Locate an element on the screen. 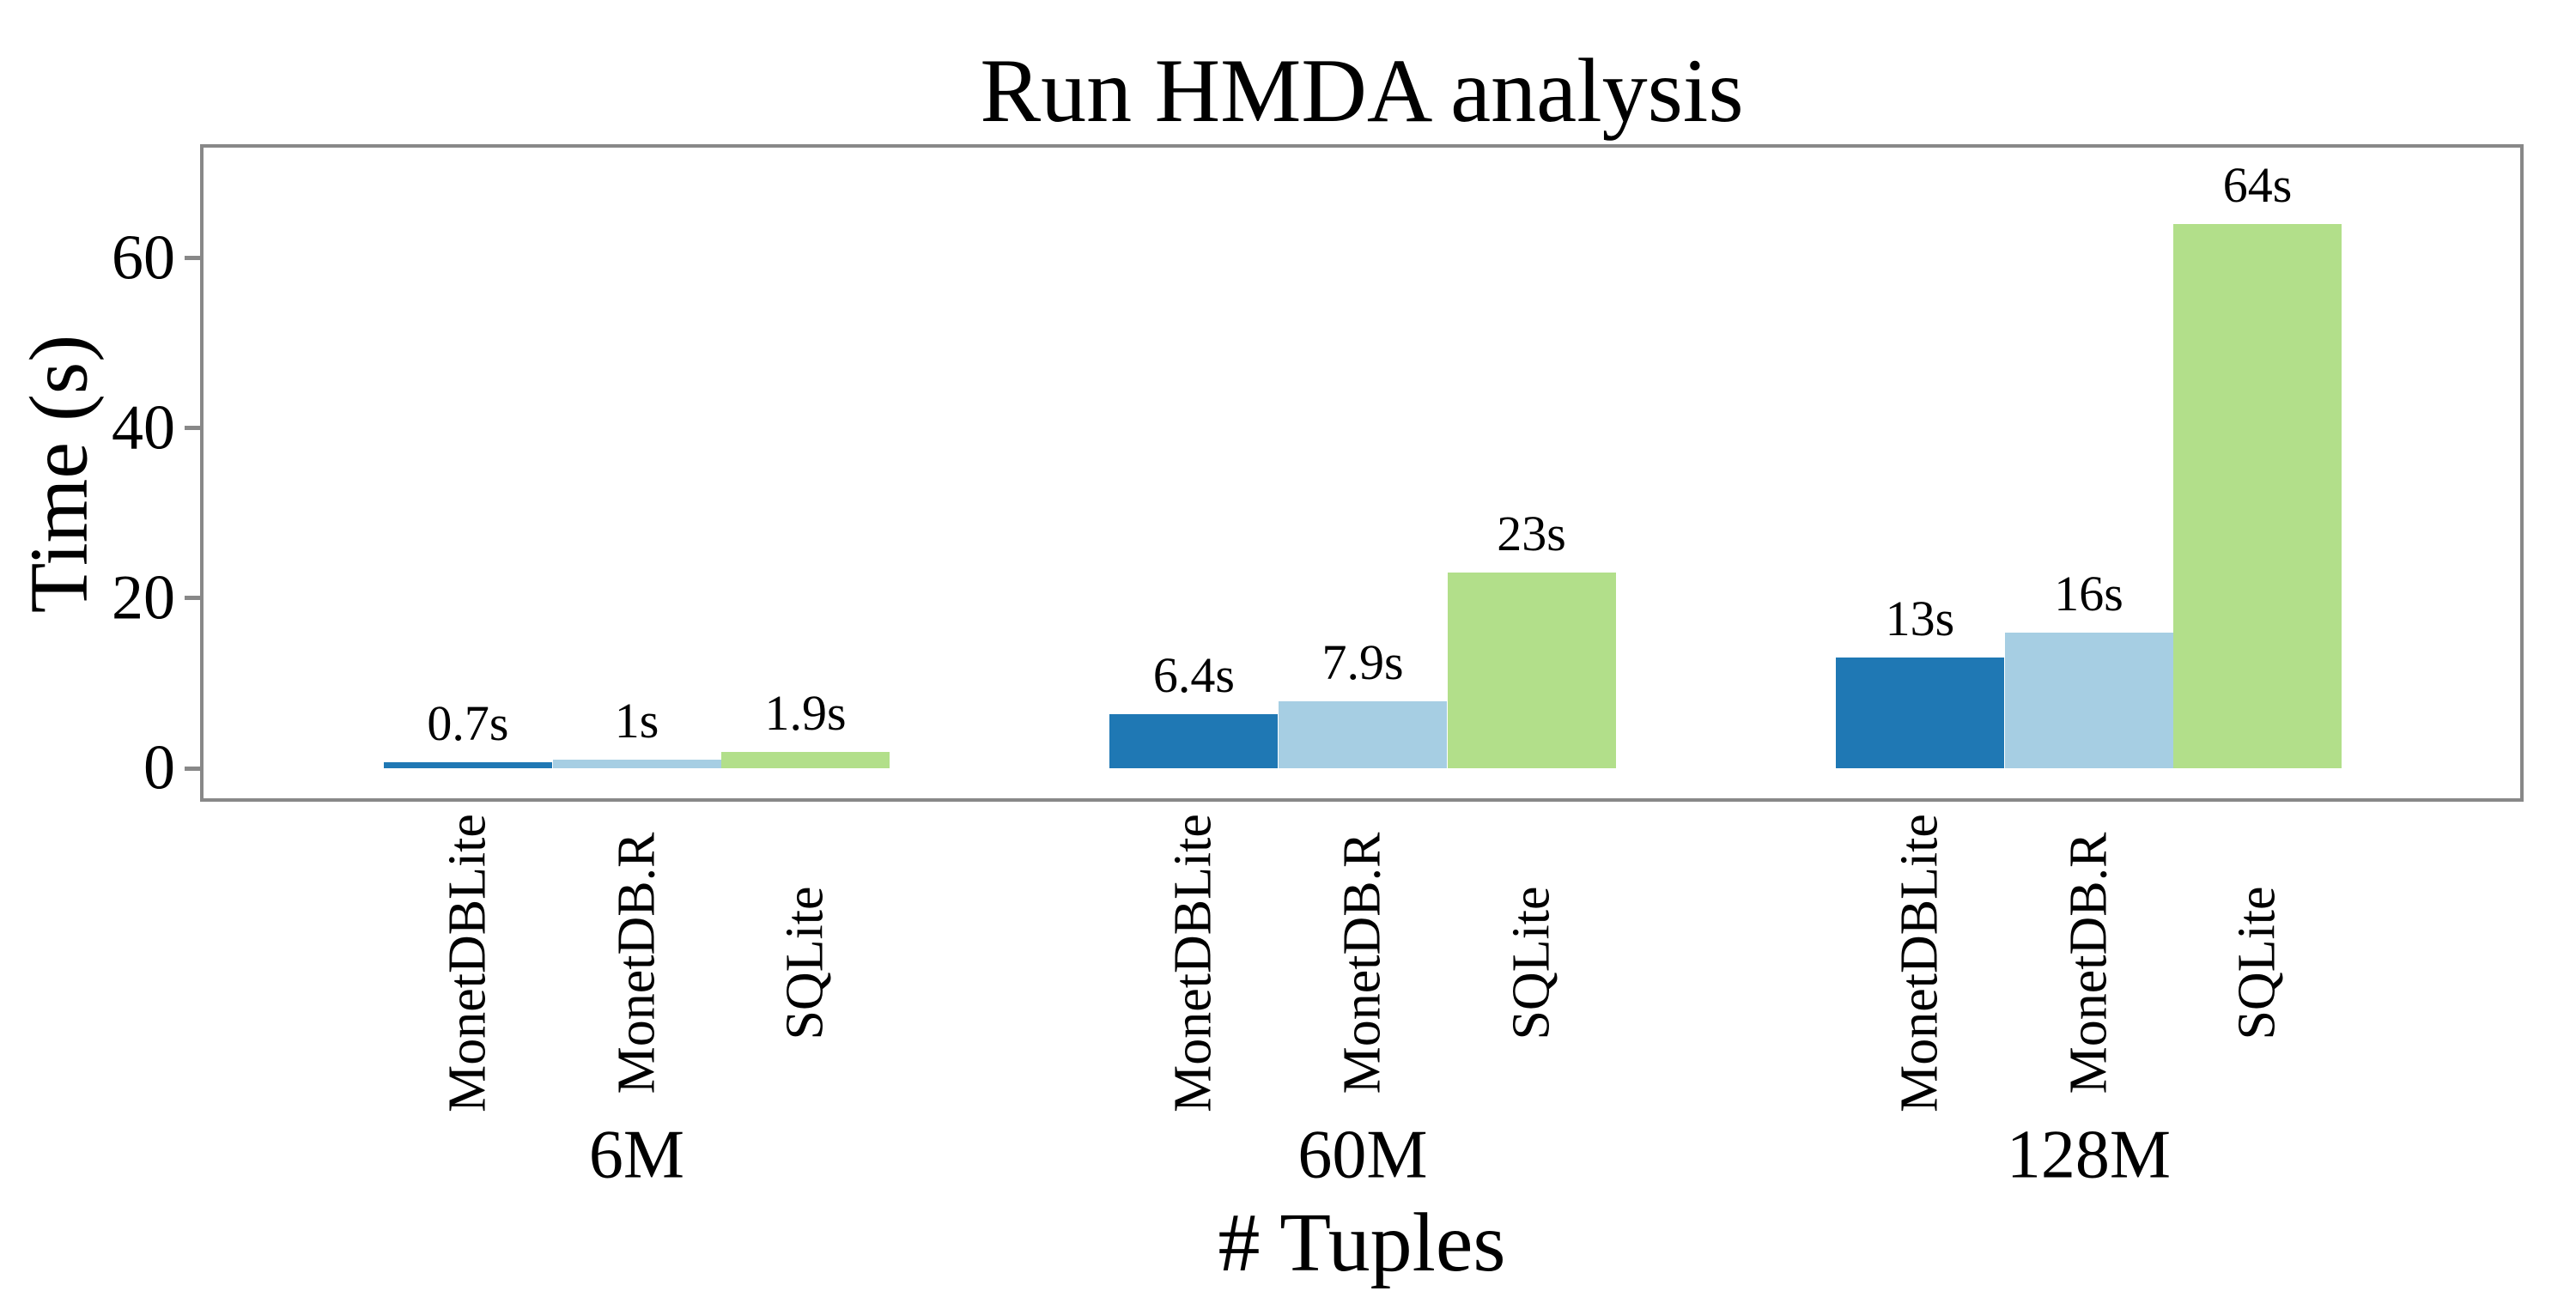  x-tick-label-128M-SQLite: SQLite is located at coordinates (2257, 963).